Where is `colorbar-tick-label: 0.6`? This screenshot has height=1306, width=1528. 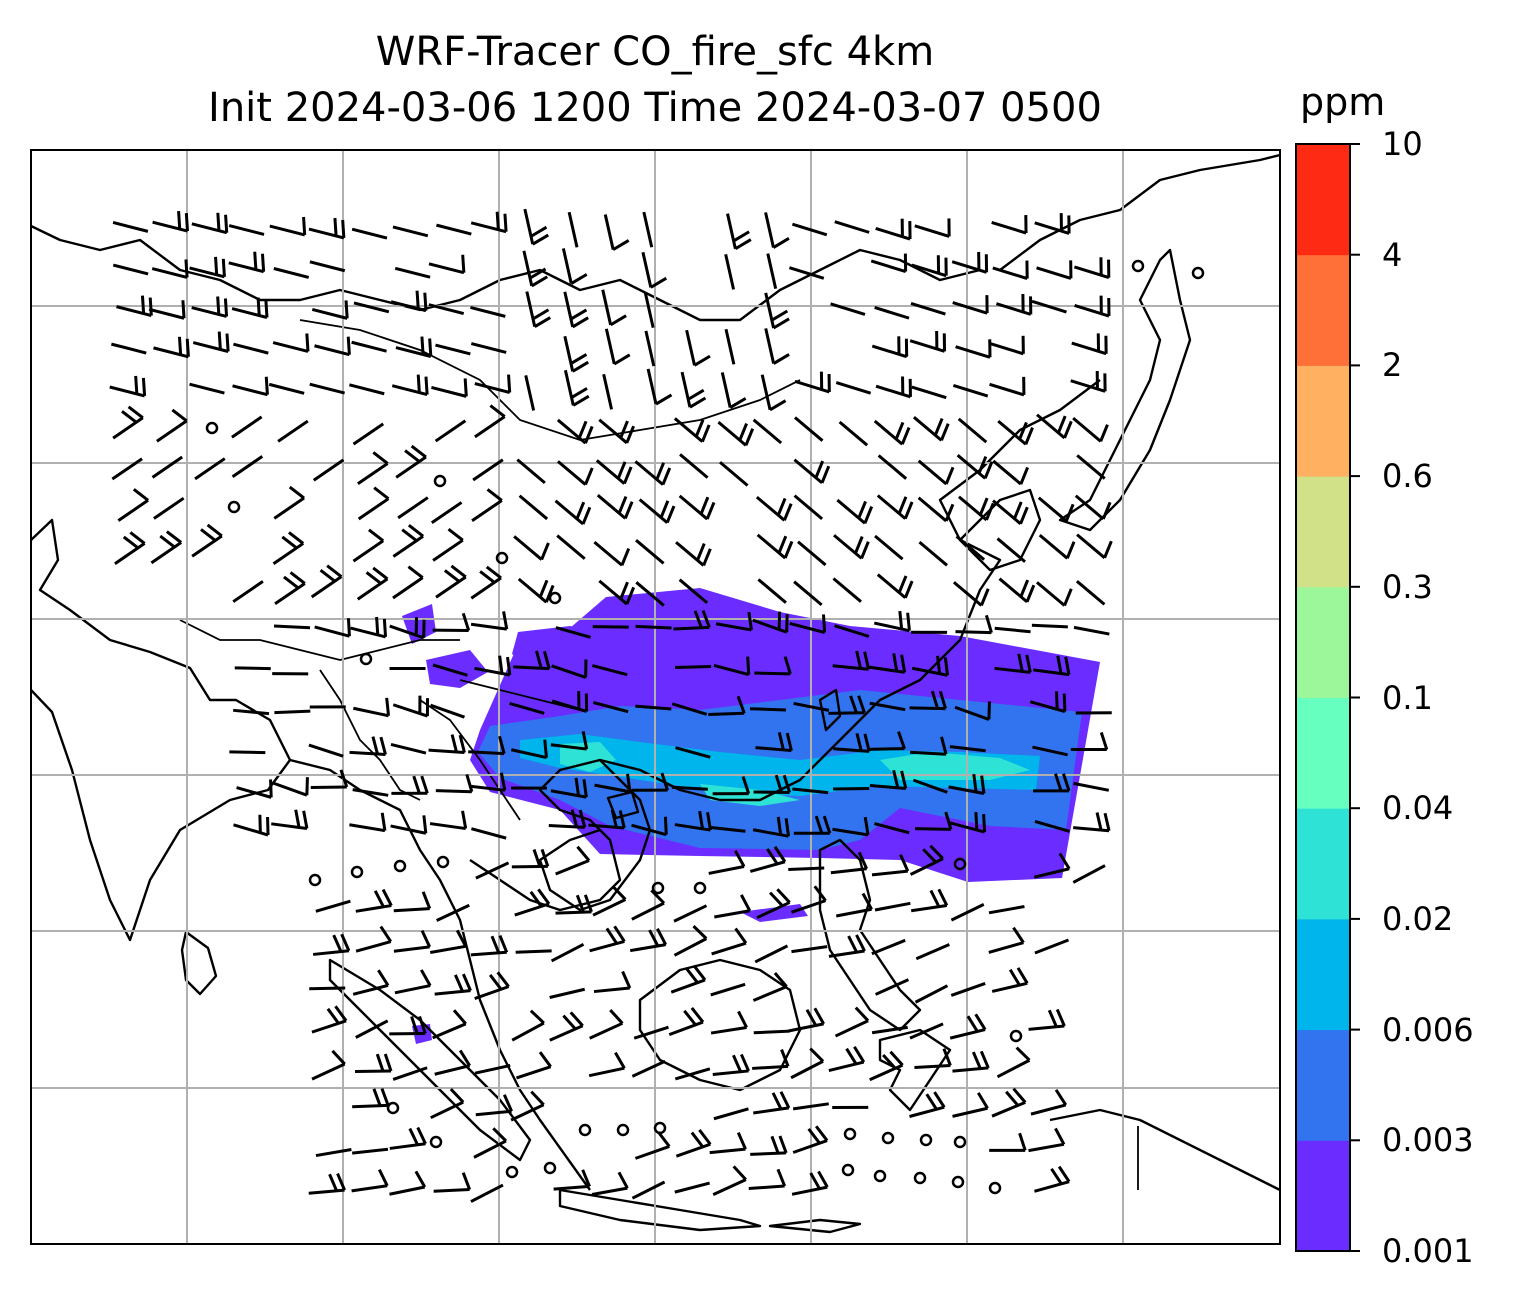 colorbar-tick-label: 0.6 is located at coordinates (1407, 476).